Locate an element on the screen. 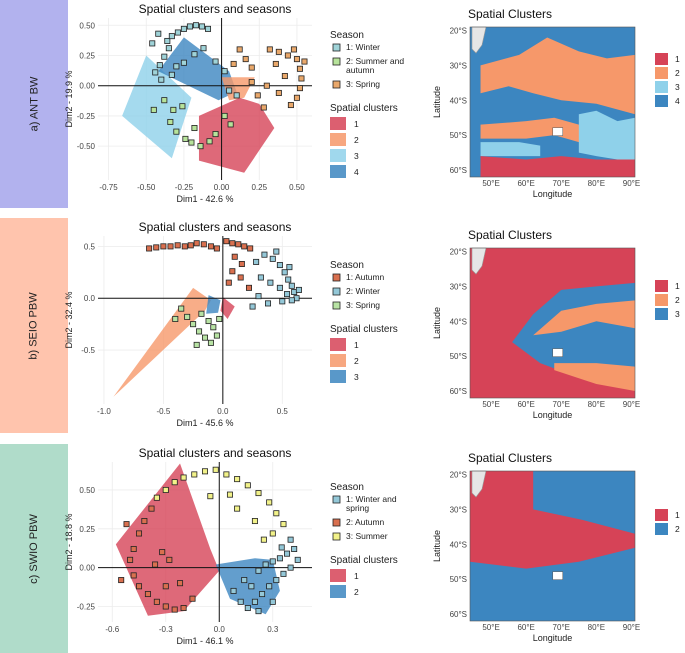 The width and height of the screenshot is (685, 653). x-tick-label: 0.50 is located at coordinates (297, 187).